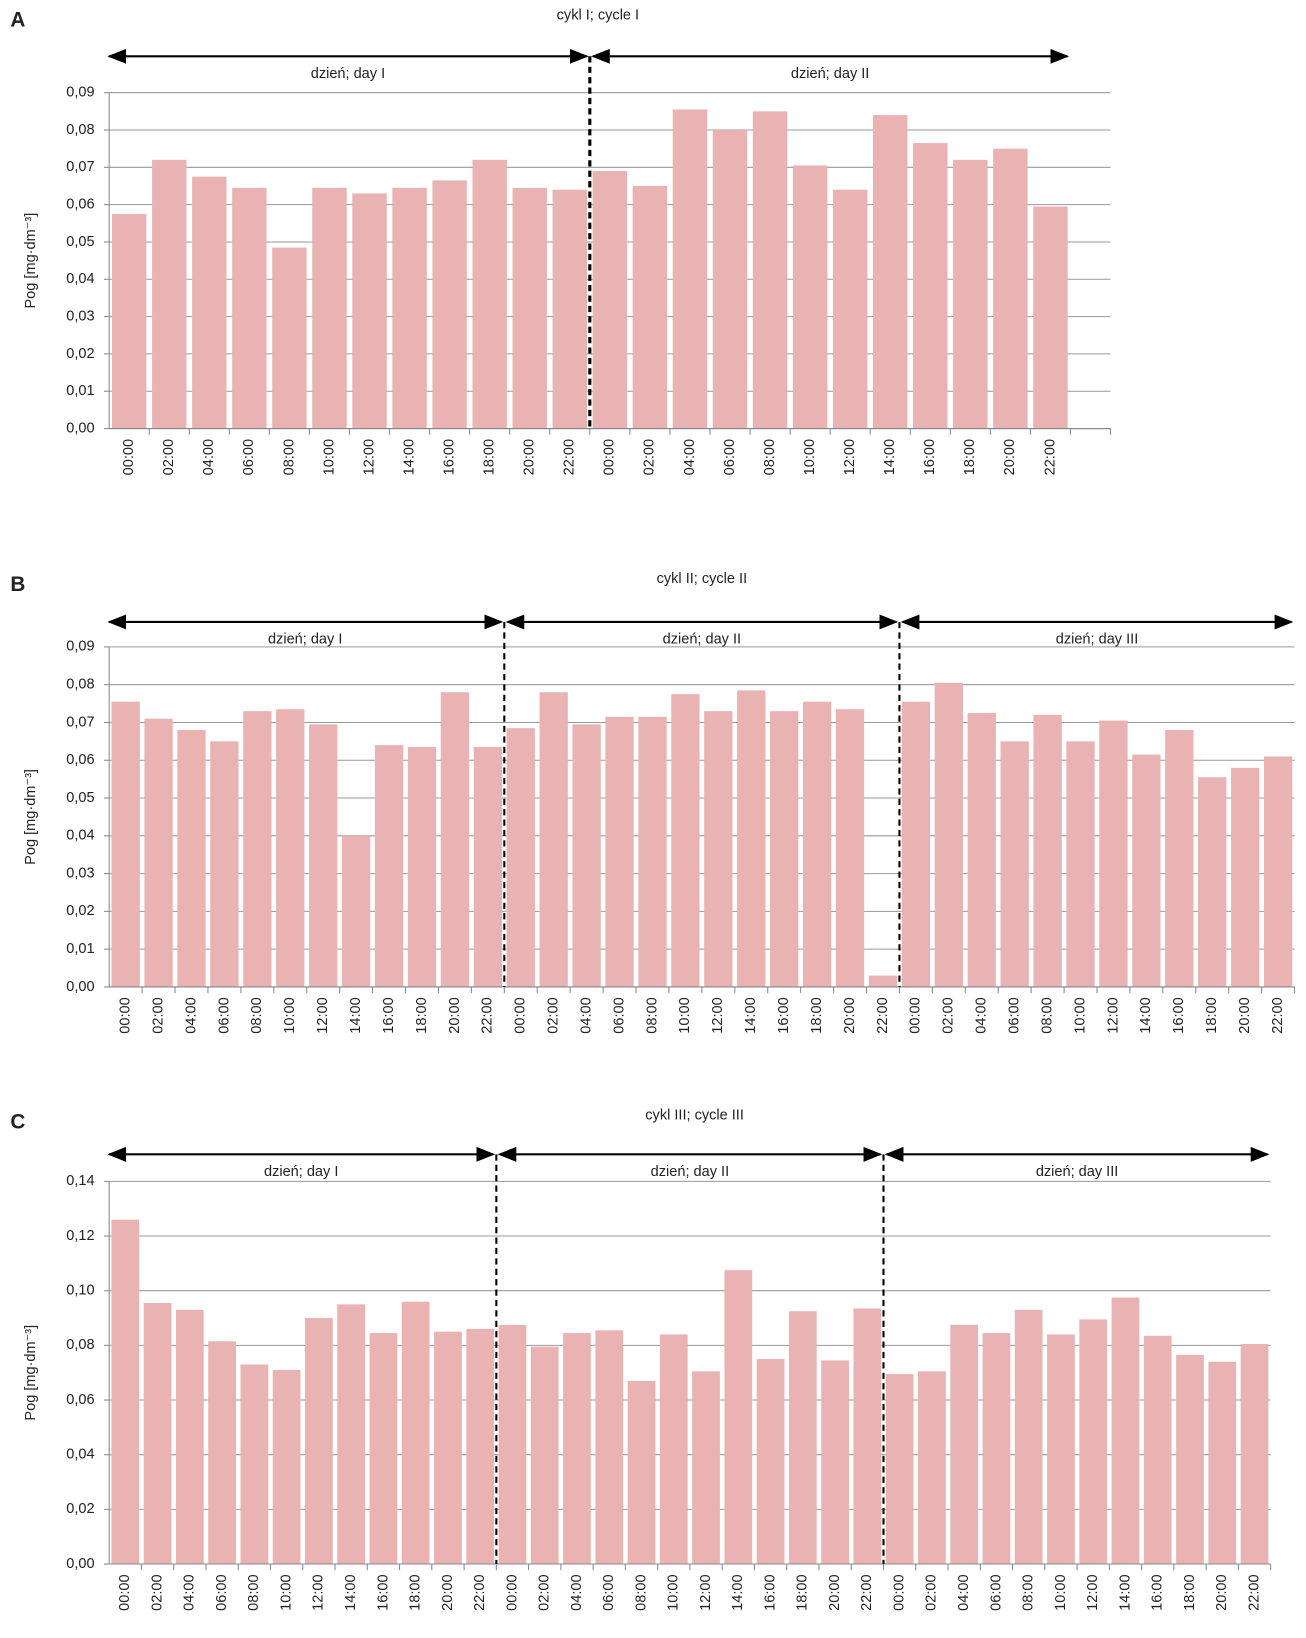 The height and width of the screenshot is (1638, 1306). Describe the element at coordinates (80, 1236) in the screenshot. I see `y-tick-label: 0,12` at that location.